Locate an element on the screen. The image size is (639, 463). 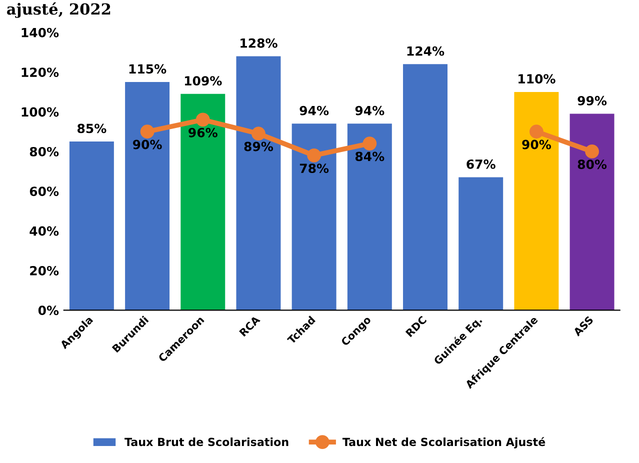
data-label: 84% is located at coordinates (369, 157).